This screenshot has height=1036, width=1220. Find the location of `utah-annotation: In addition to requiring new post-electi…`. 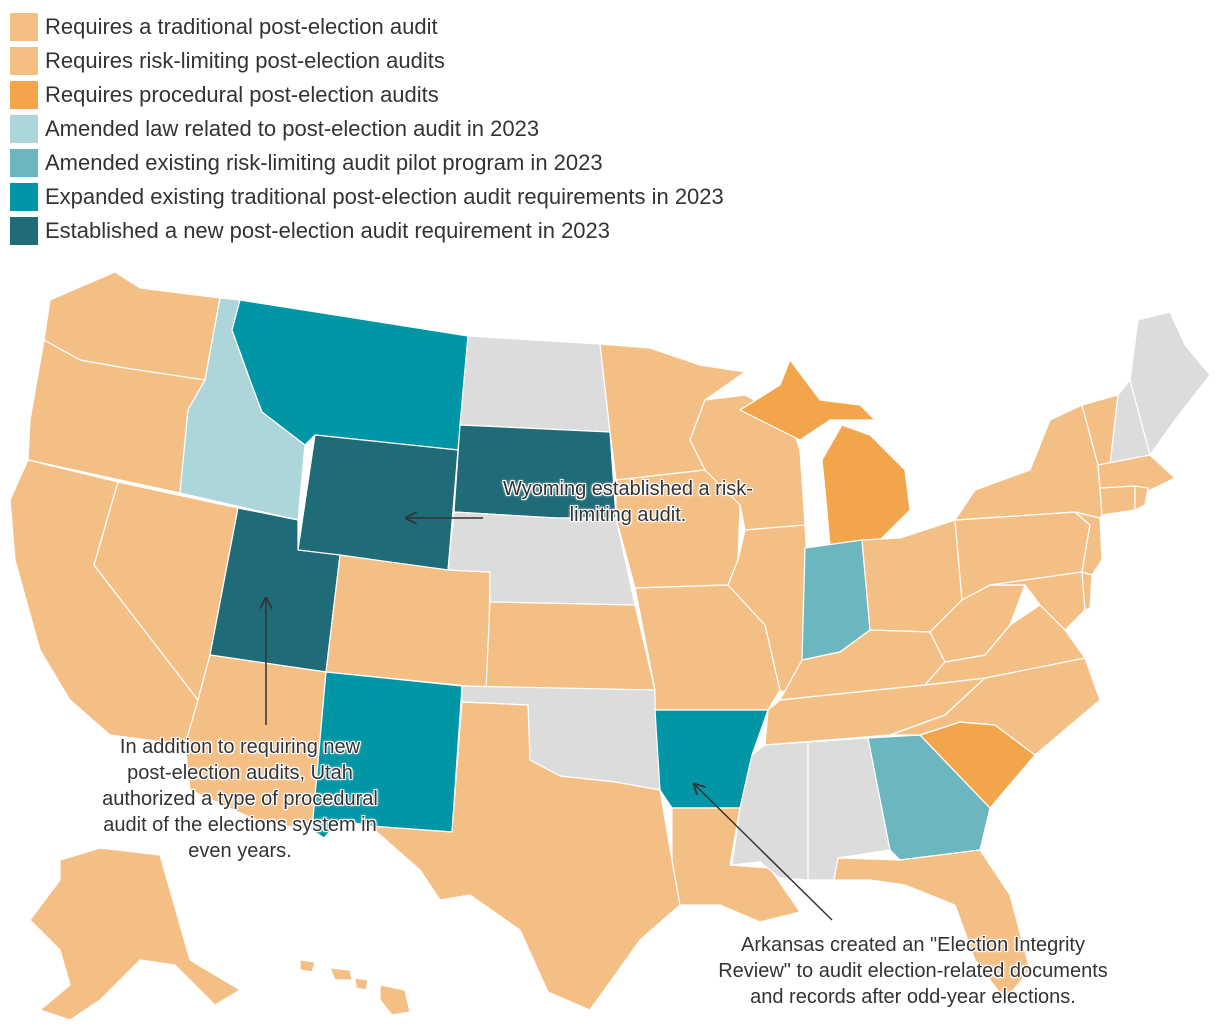

utah-annotation: In addition to requiring new post-electi… is located at coordinates (240, 799).